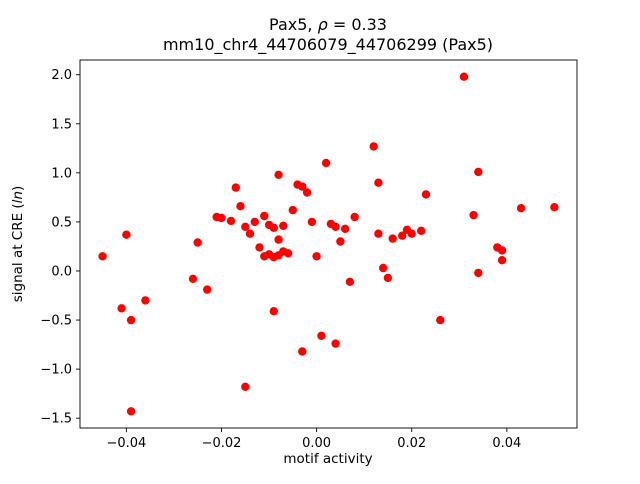 The height and width of the screenshot is (484, 640). What do you see at coordinates (506, 443) in the screenshot?
I see `x-tick-label: 0.04` at bounding box center [506, 443].